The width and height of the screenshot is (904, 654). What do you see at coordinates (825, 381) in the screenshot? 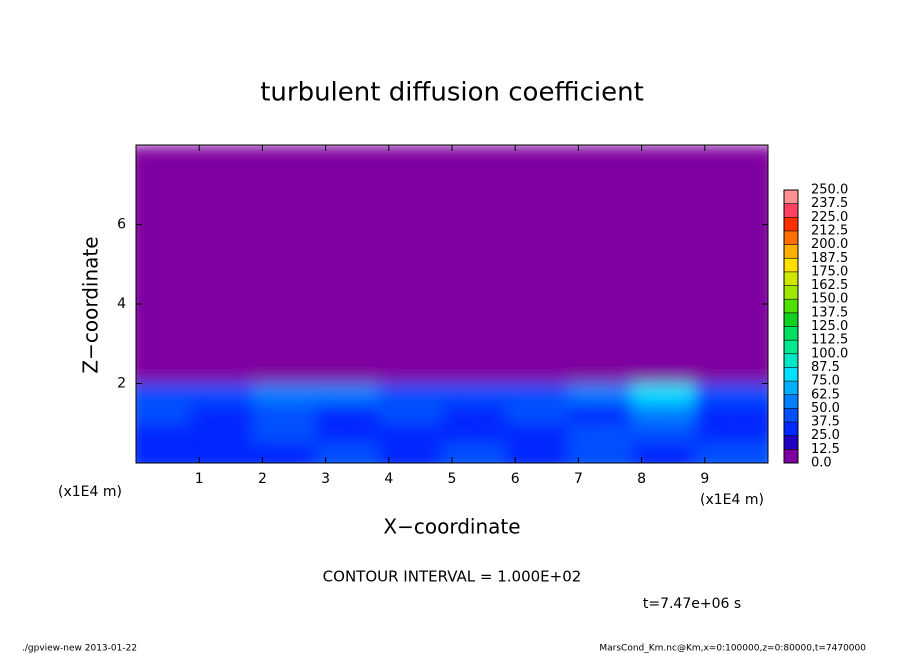
I see `colorbar-label: 75.0` at bounding box center [825, 381].